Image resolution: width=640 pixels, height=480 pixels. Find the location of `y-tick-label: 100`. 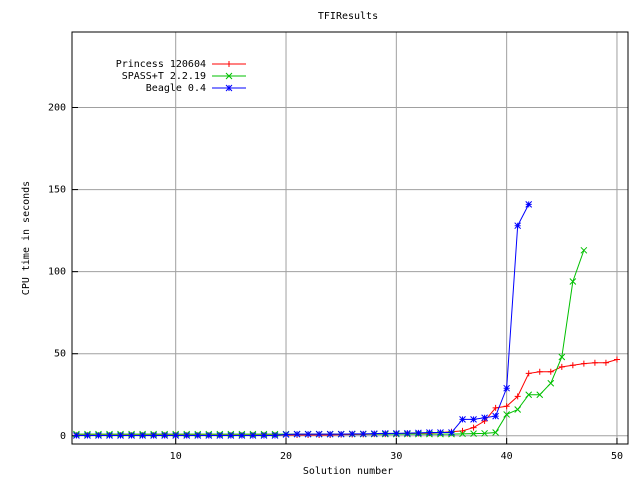

y-tick-label: 100 is located at coordinates (57, 272).